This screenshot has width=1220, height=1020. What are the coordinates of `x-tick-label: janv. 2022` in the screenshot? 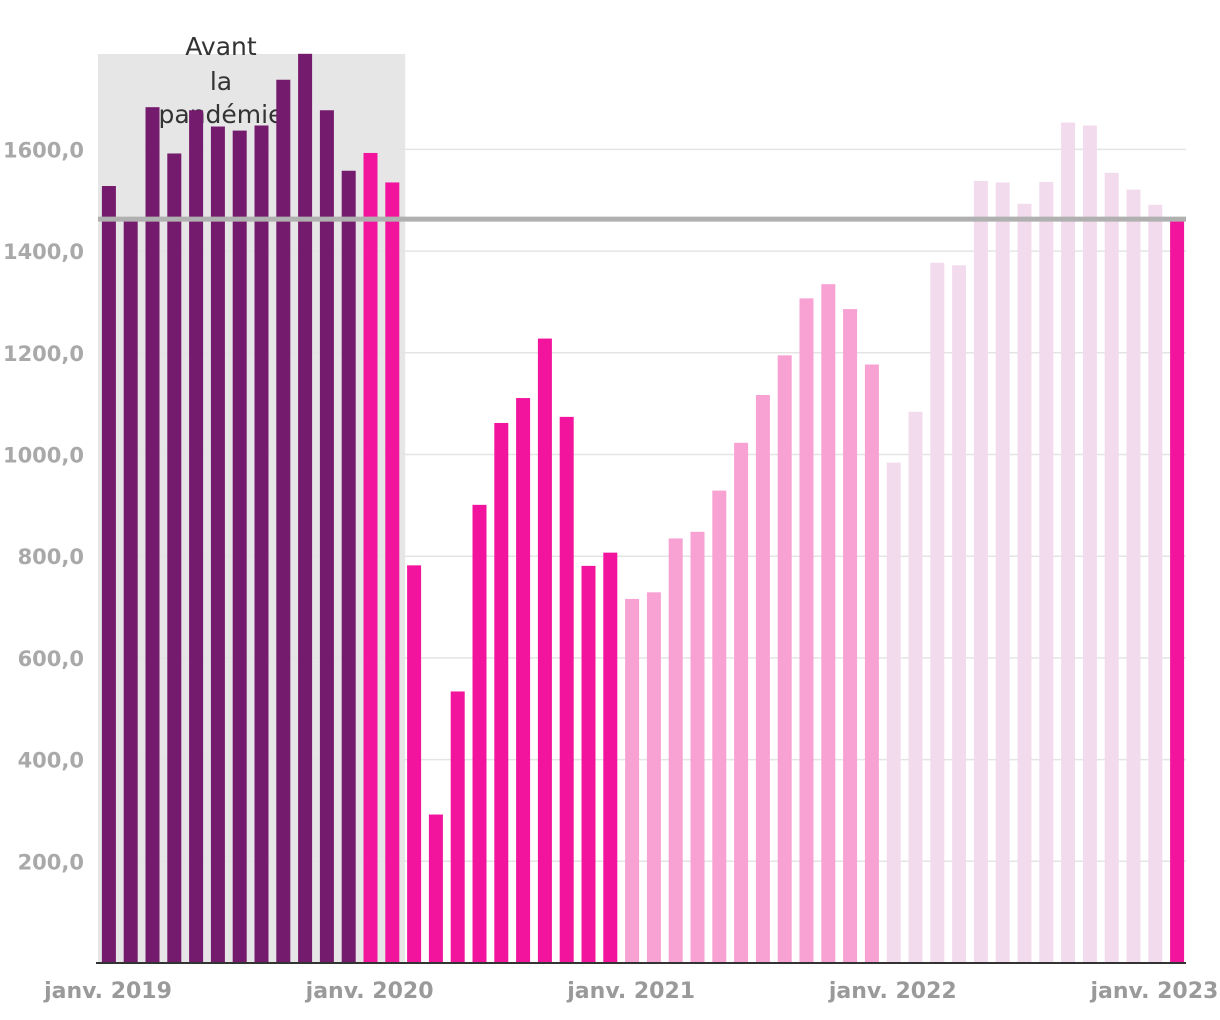 It's located at (892, 991).